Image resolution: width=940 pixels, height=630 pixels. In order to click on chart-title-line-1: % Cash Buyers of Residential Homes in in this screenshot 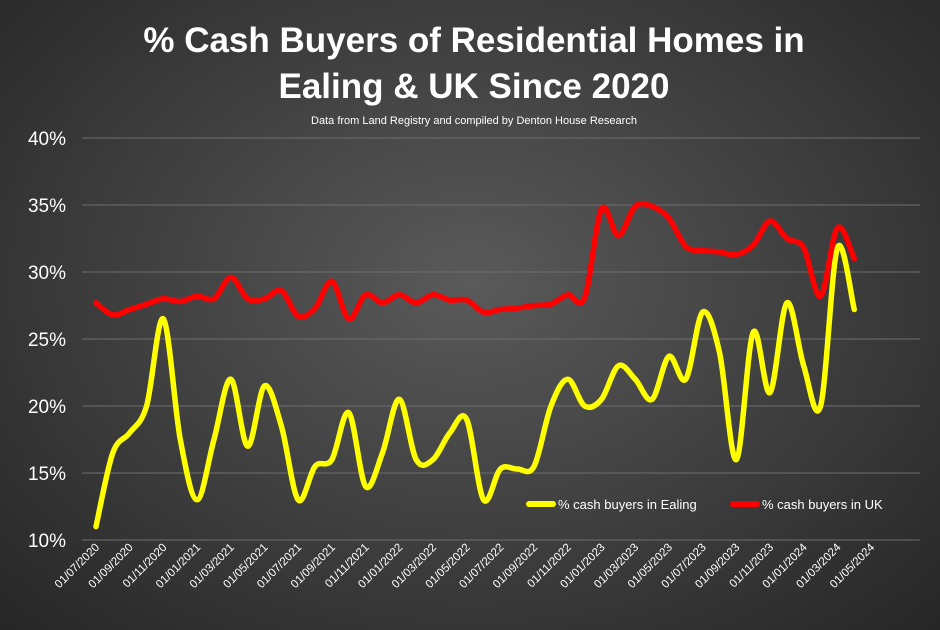, I will do `click(474, 40)`.